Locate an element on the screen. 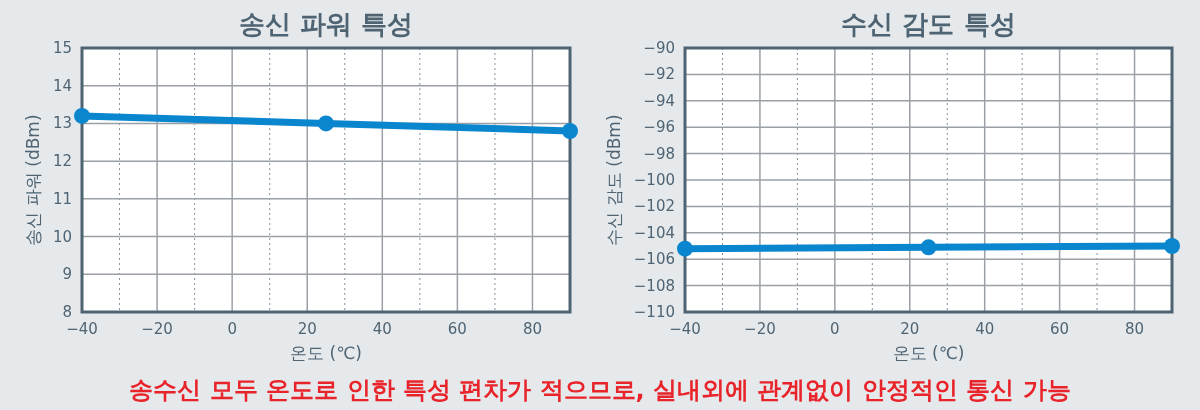 Image resolution: width=1200 pixels, height=410 pixels. y-axis-title: 수신 감도 (dBm) is located at coordinates (613, 180).